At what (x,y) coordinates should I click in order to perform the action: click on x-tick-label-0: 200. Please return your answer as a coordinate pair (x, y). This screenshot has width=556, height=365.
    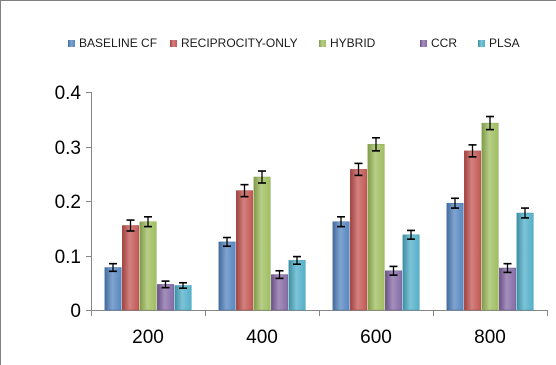
    Looking at the image, I should click on (148, 337).